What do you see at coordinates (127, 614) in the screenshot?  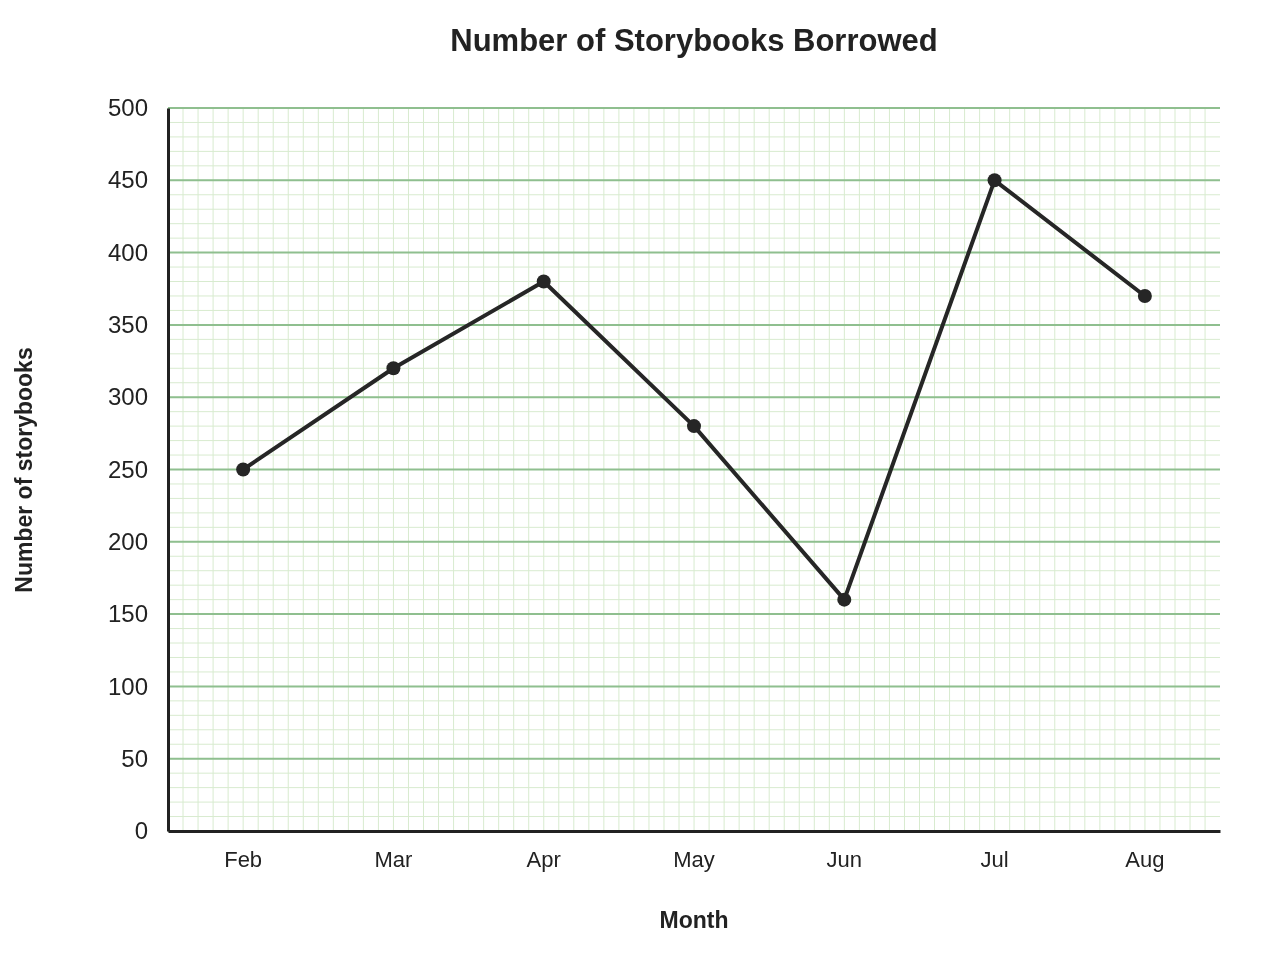 I see `y-tick-label: 150` at bounding box center [127, 614].